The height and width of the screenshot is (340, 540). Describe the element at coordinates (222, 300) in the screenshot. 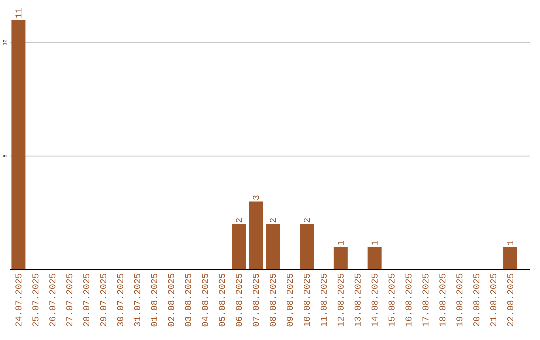

I see `x-tick-label: 05.08.2025` at that location.